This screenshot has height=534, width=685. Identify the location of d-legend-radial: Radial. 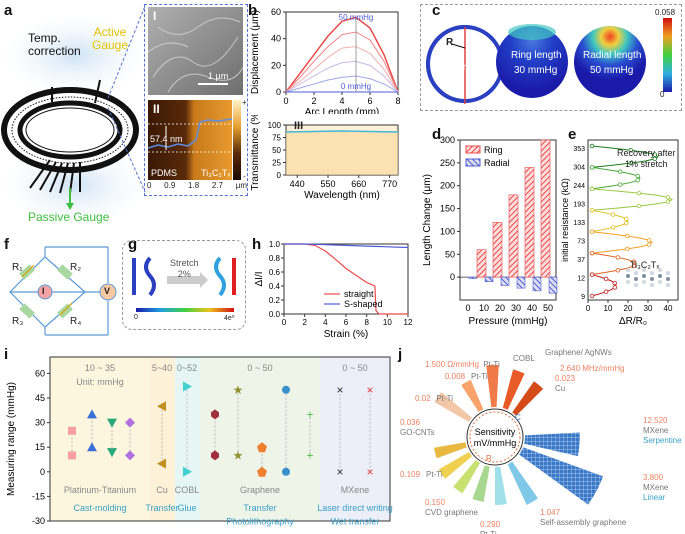
(497, 163).